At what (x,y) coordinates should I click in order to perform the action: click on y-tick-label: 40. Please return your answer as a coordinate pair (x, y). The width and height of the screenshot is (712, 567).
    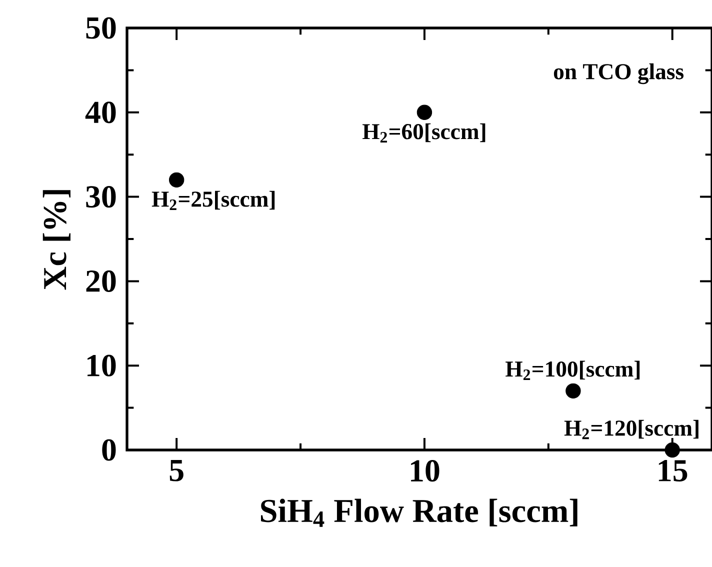
    Looking at the image, I should click on (100, 113).